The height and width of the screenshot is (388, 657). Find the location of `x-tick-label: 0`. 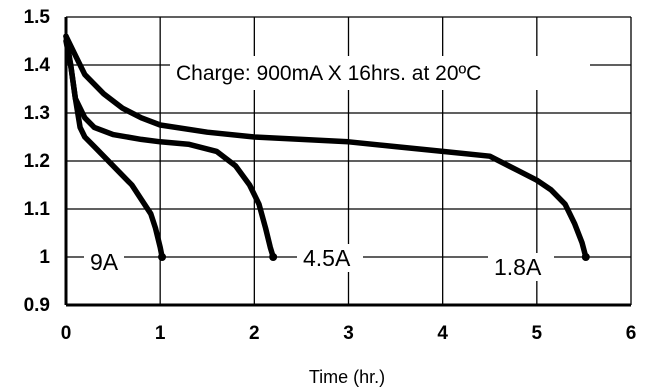

x-tick-label: 0 is located at coordinates (66, 333).